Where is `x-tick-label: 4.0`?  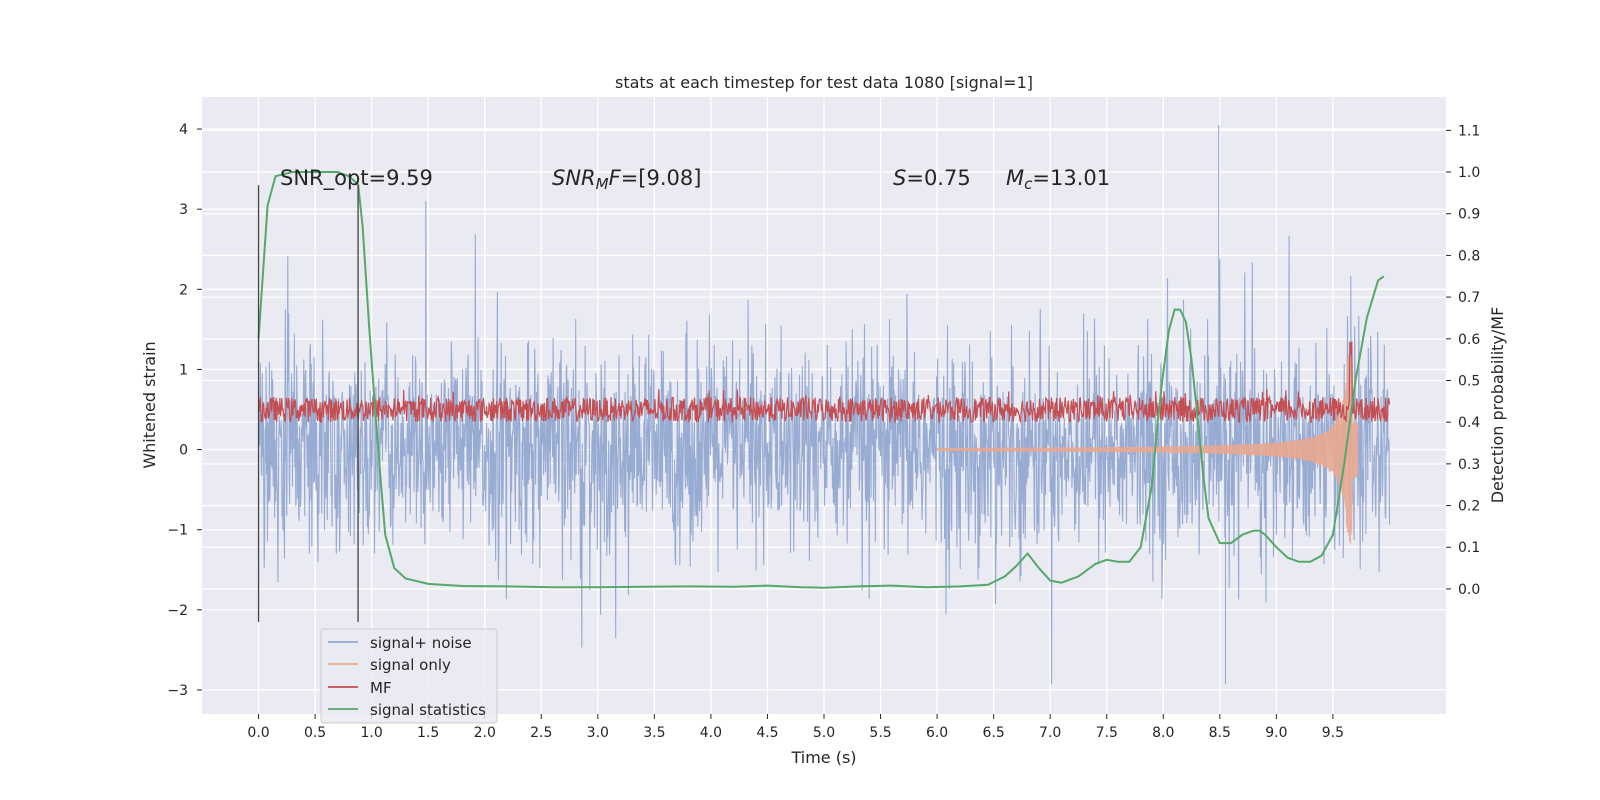
x-tick-label: 4.0 is located at coordinates (711, 733).